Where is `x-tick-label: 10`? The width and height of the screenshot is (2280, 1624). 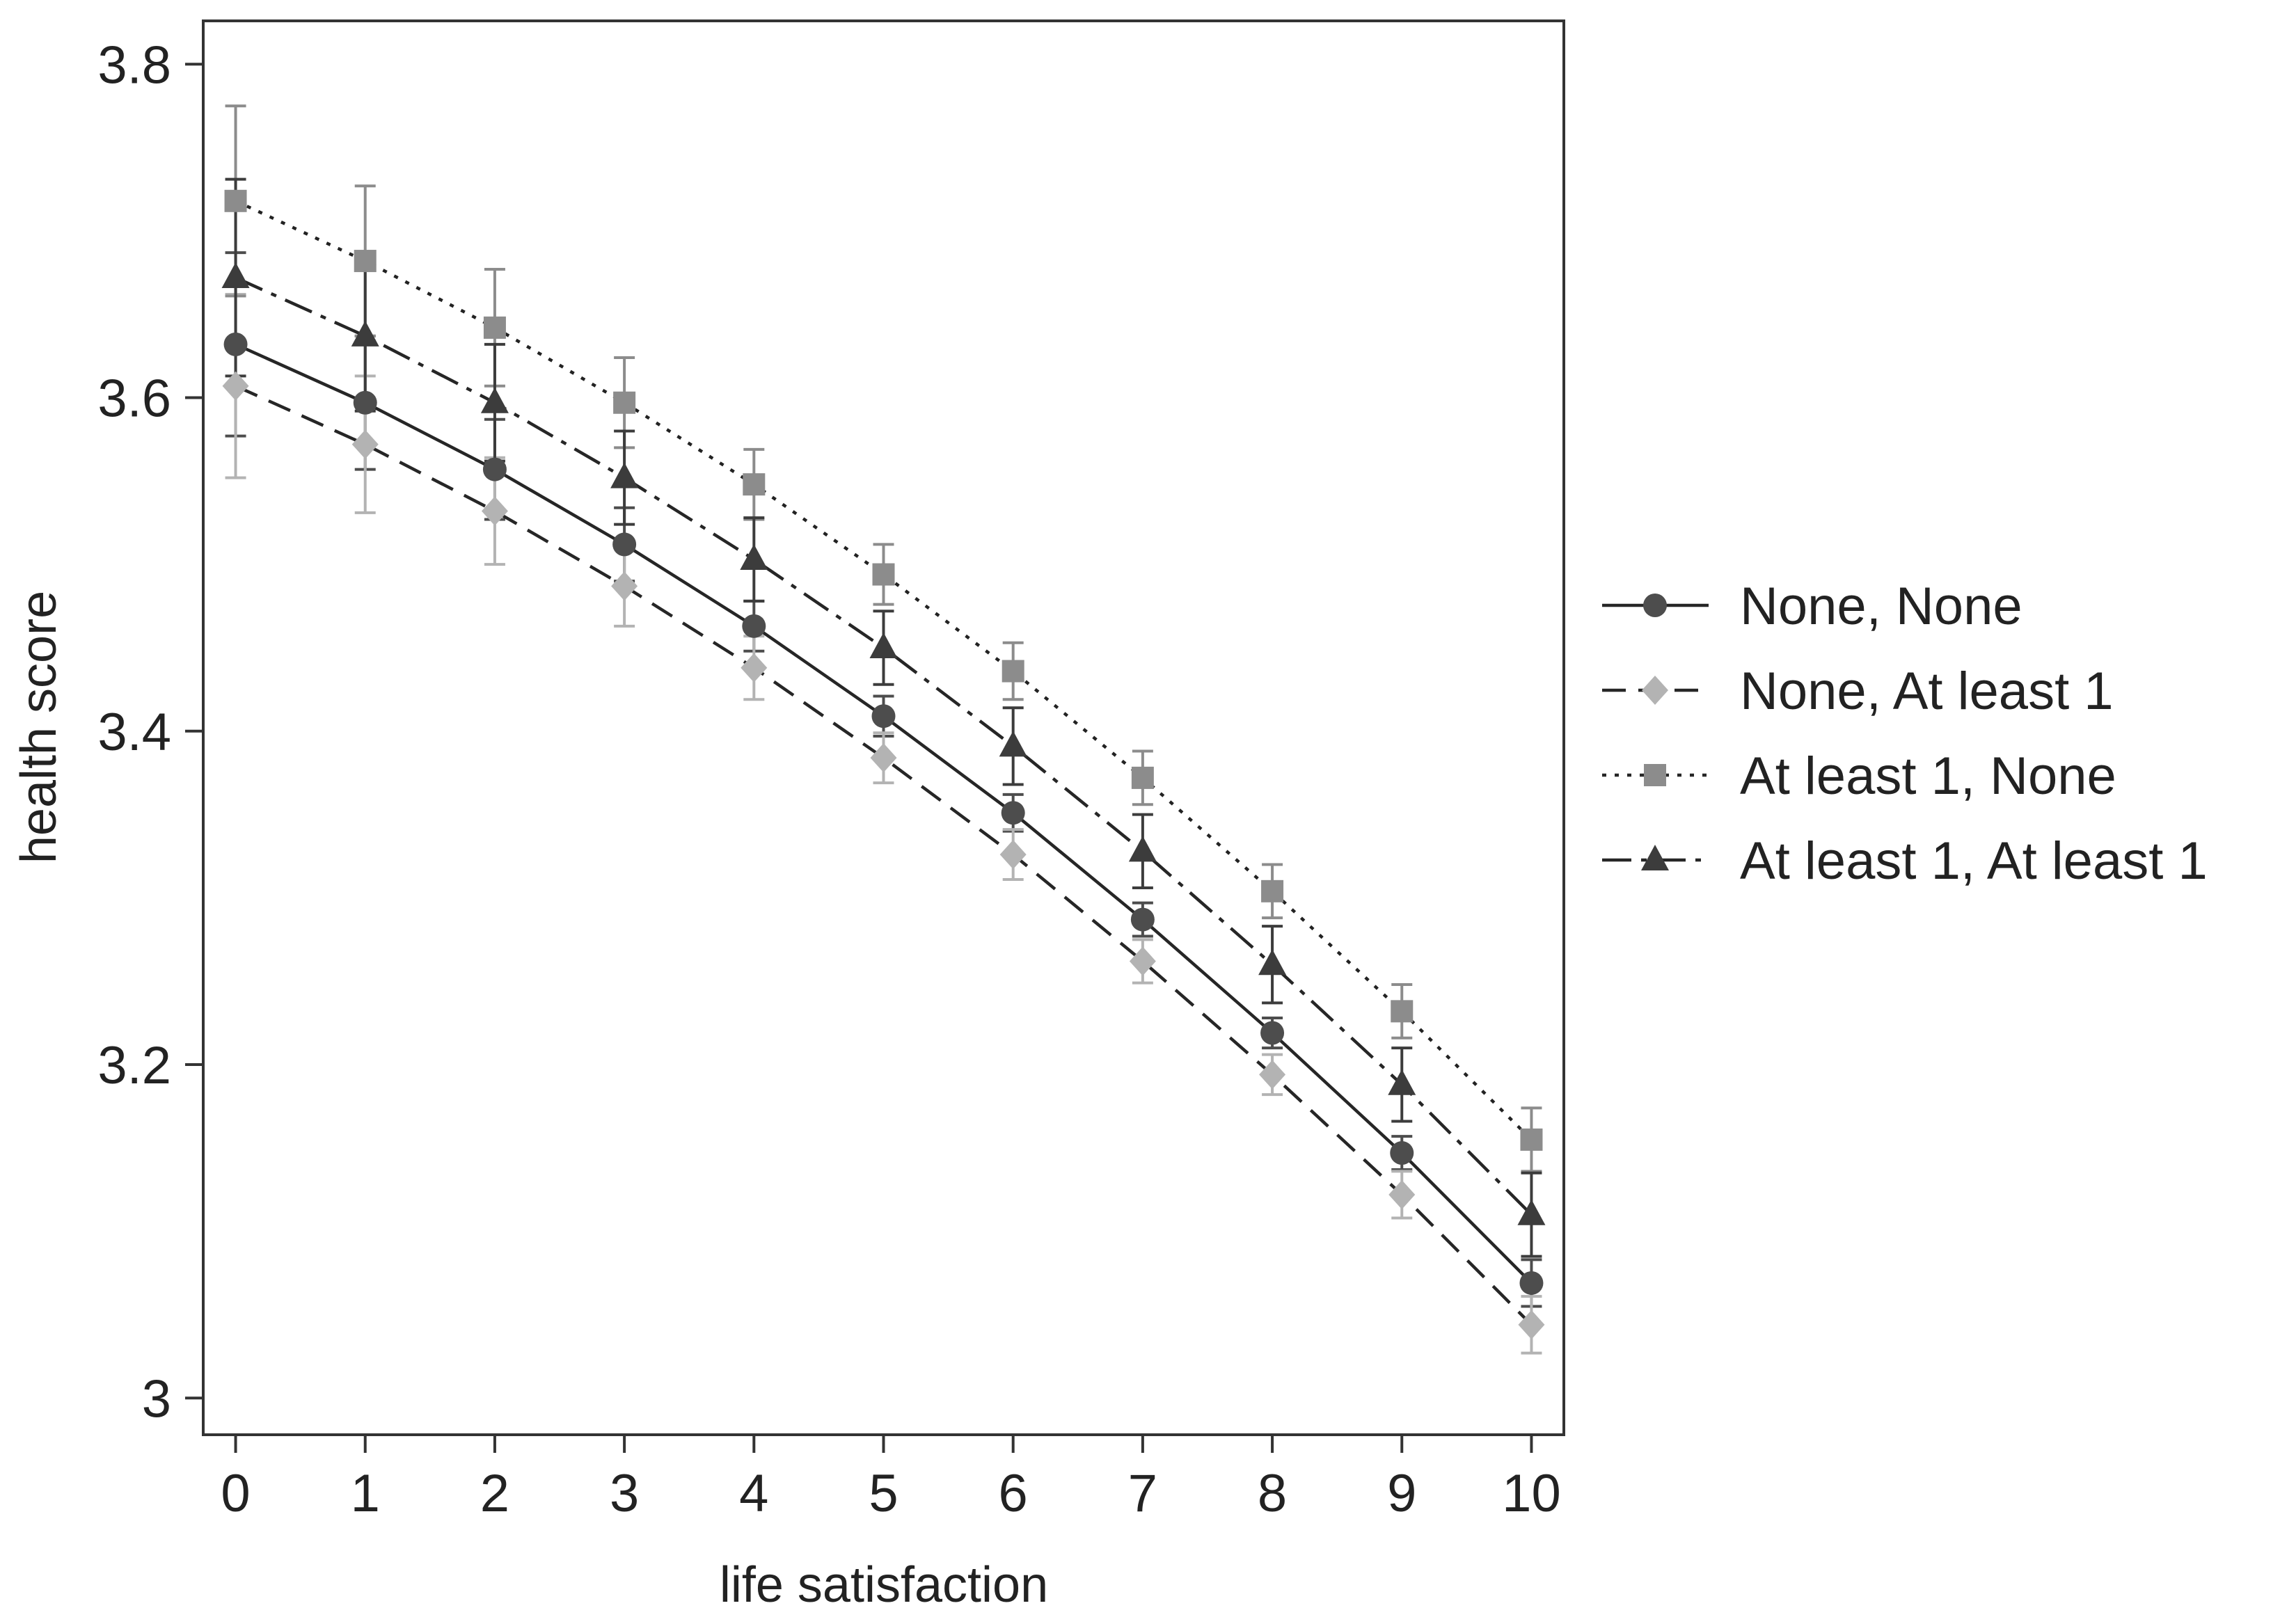 x-tick-label: 10 is located at coordinates (1531, 1493).